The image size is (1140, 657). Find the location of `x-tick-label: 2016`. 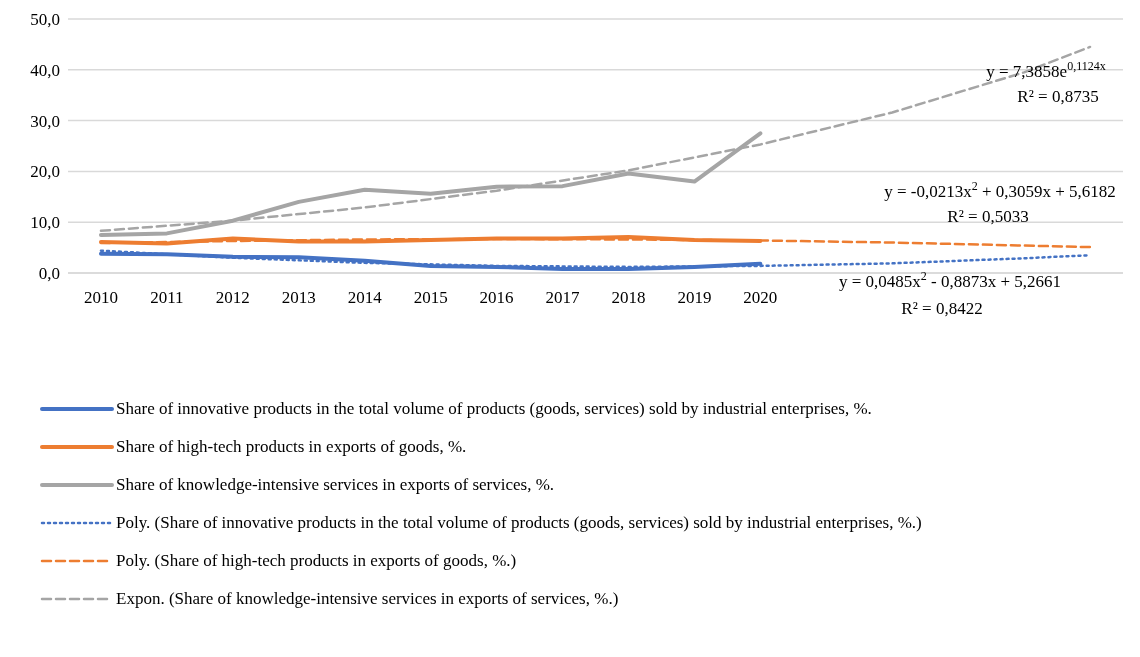

x-tick-label: 2016 is located at coordinates (496, 298).